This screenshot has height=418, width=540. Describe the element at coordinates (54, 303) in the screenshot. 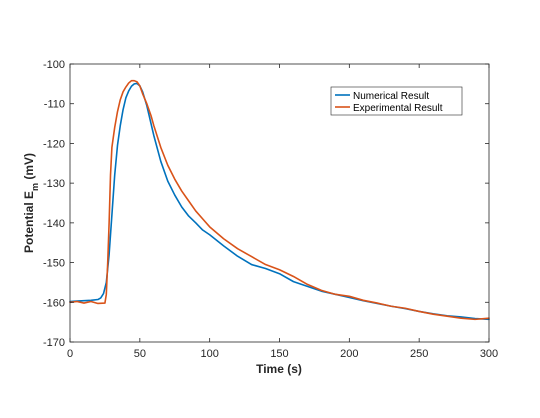

I see `y-tick-label: -160` at that location.